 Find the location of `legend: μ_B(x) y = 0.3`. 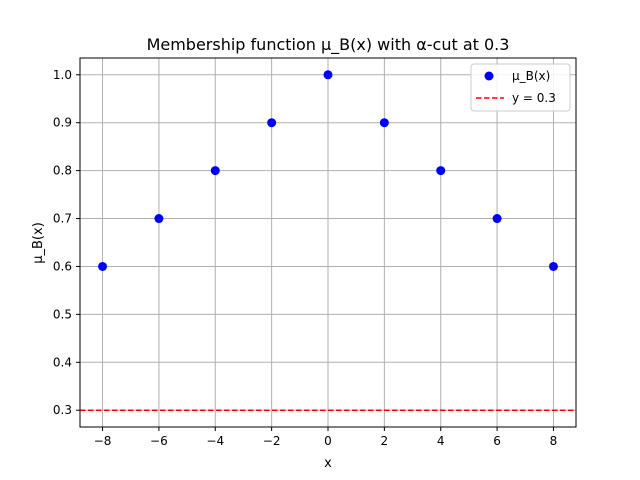

legend: μ_B(x) y = 0.3 is located at coordinates (520, 87).